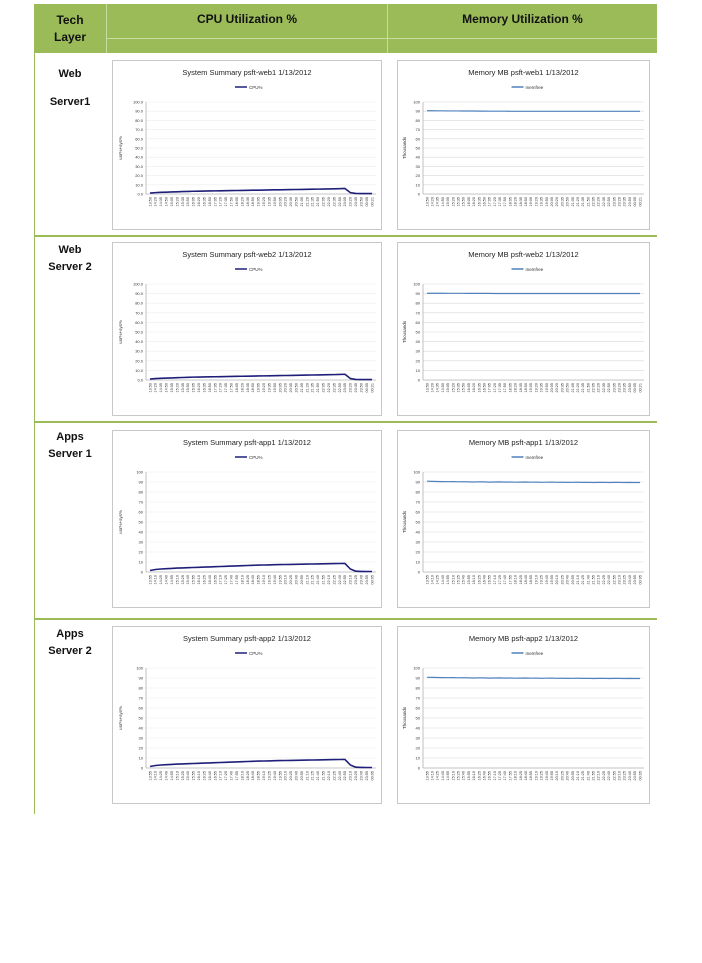 The image size is (702, 963). I want to click on x-tick-label: 18:05, so click(510, 388).